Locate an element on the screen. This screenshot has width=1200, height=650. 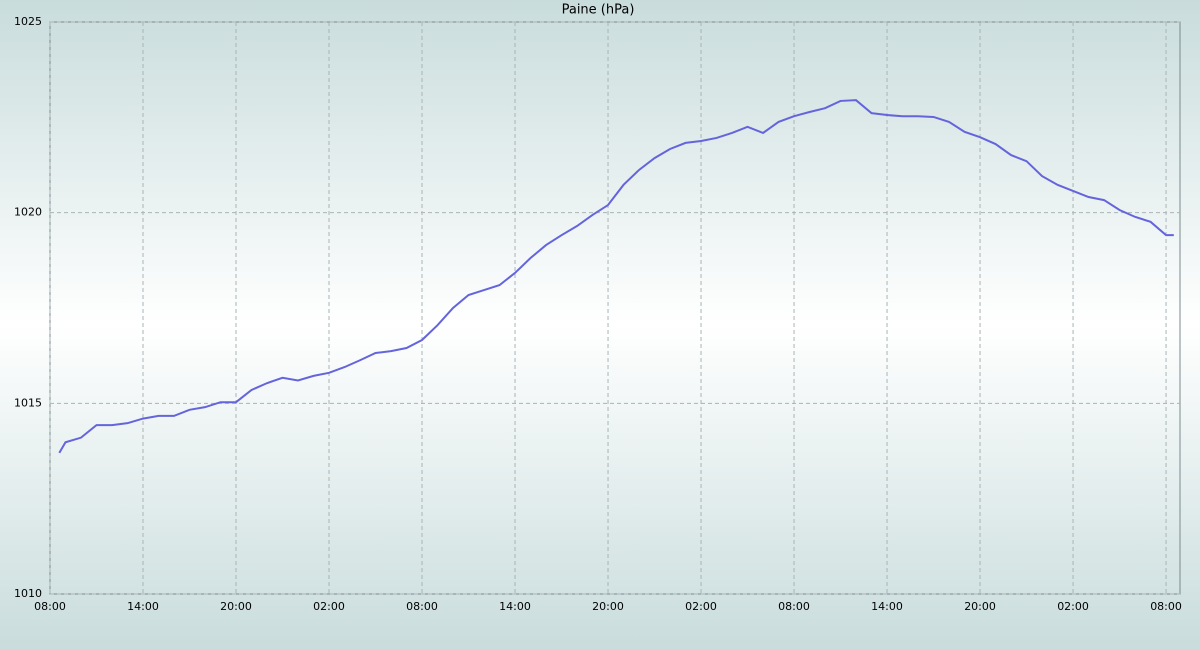
y-tick-label: 1020 is located at coordinates (28, 212).